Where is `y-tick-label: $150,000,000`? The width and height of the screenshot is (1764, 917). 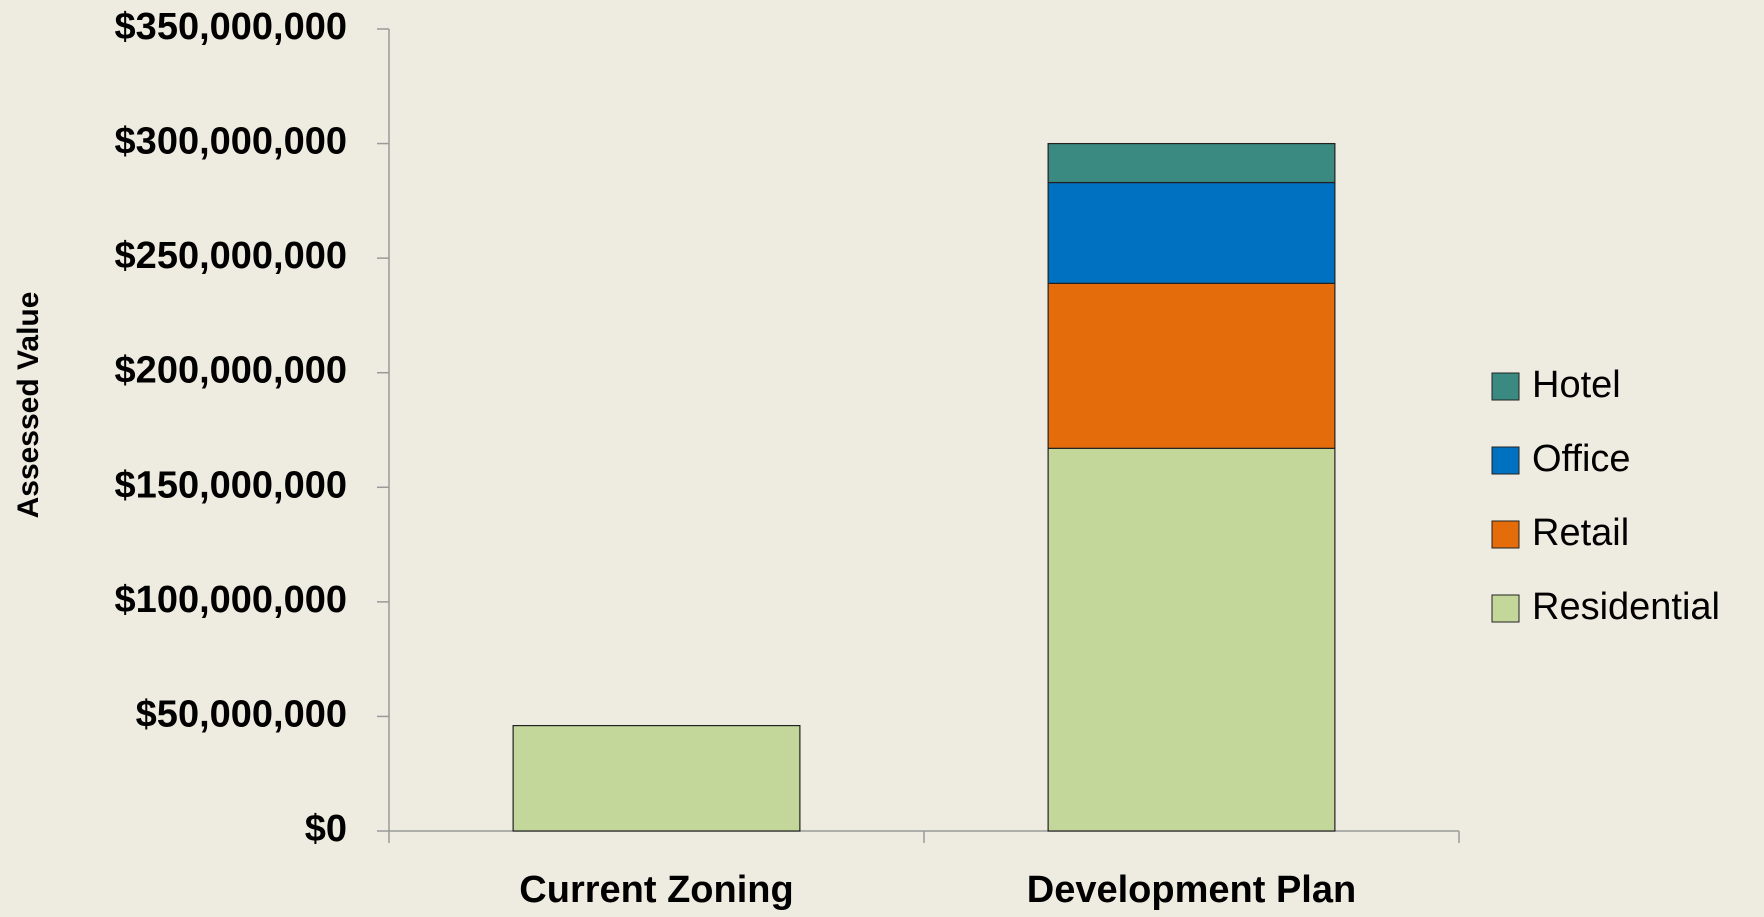
y-tick-label: $150,000,000 is located at coordinates (231, 485).